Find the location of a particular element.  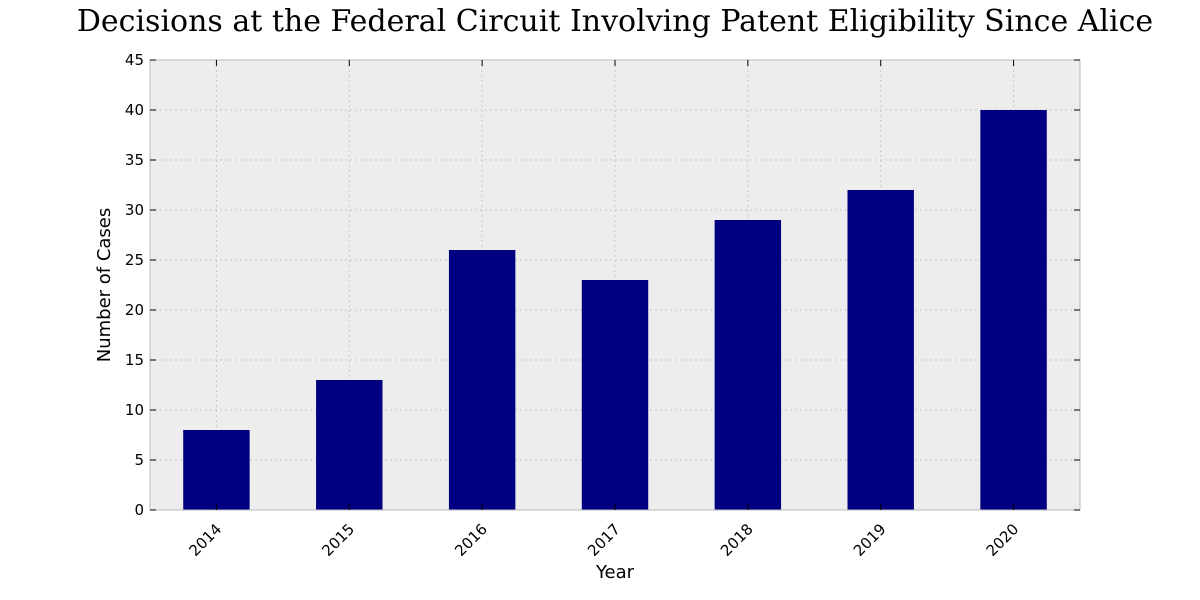

x-tick-labels: 2014 2015 2016 2017 2018 2019 2020 is located at coordinates (604, 540).